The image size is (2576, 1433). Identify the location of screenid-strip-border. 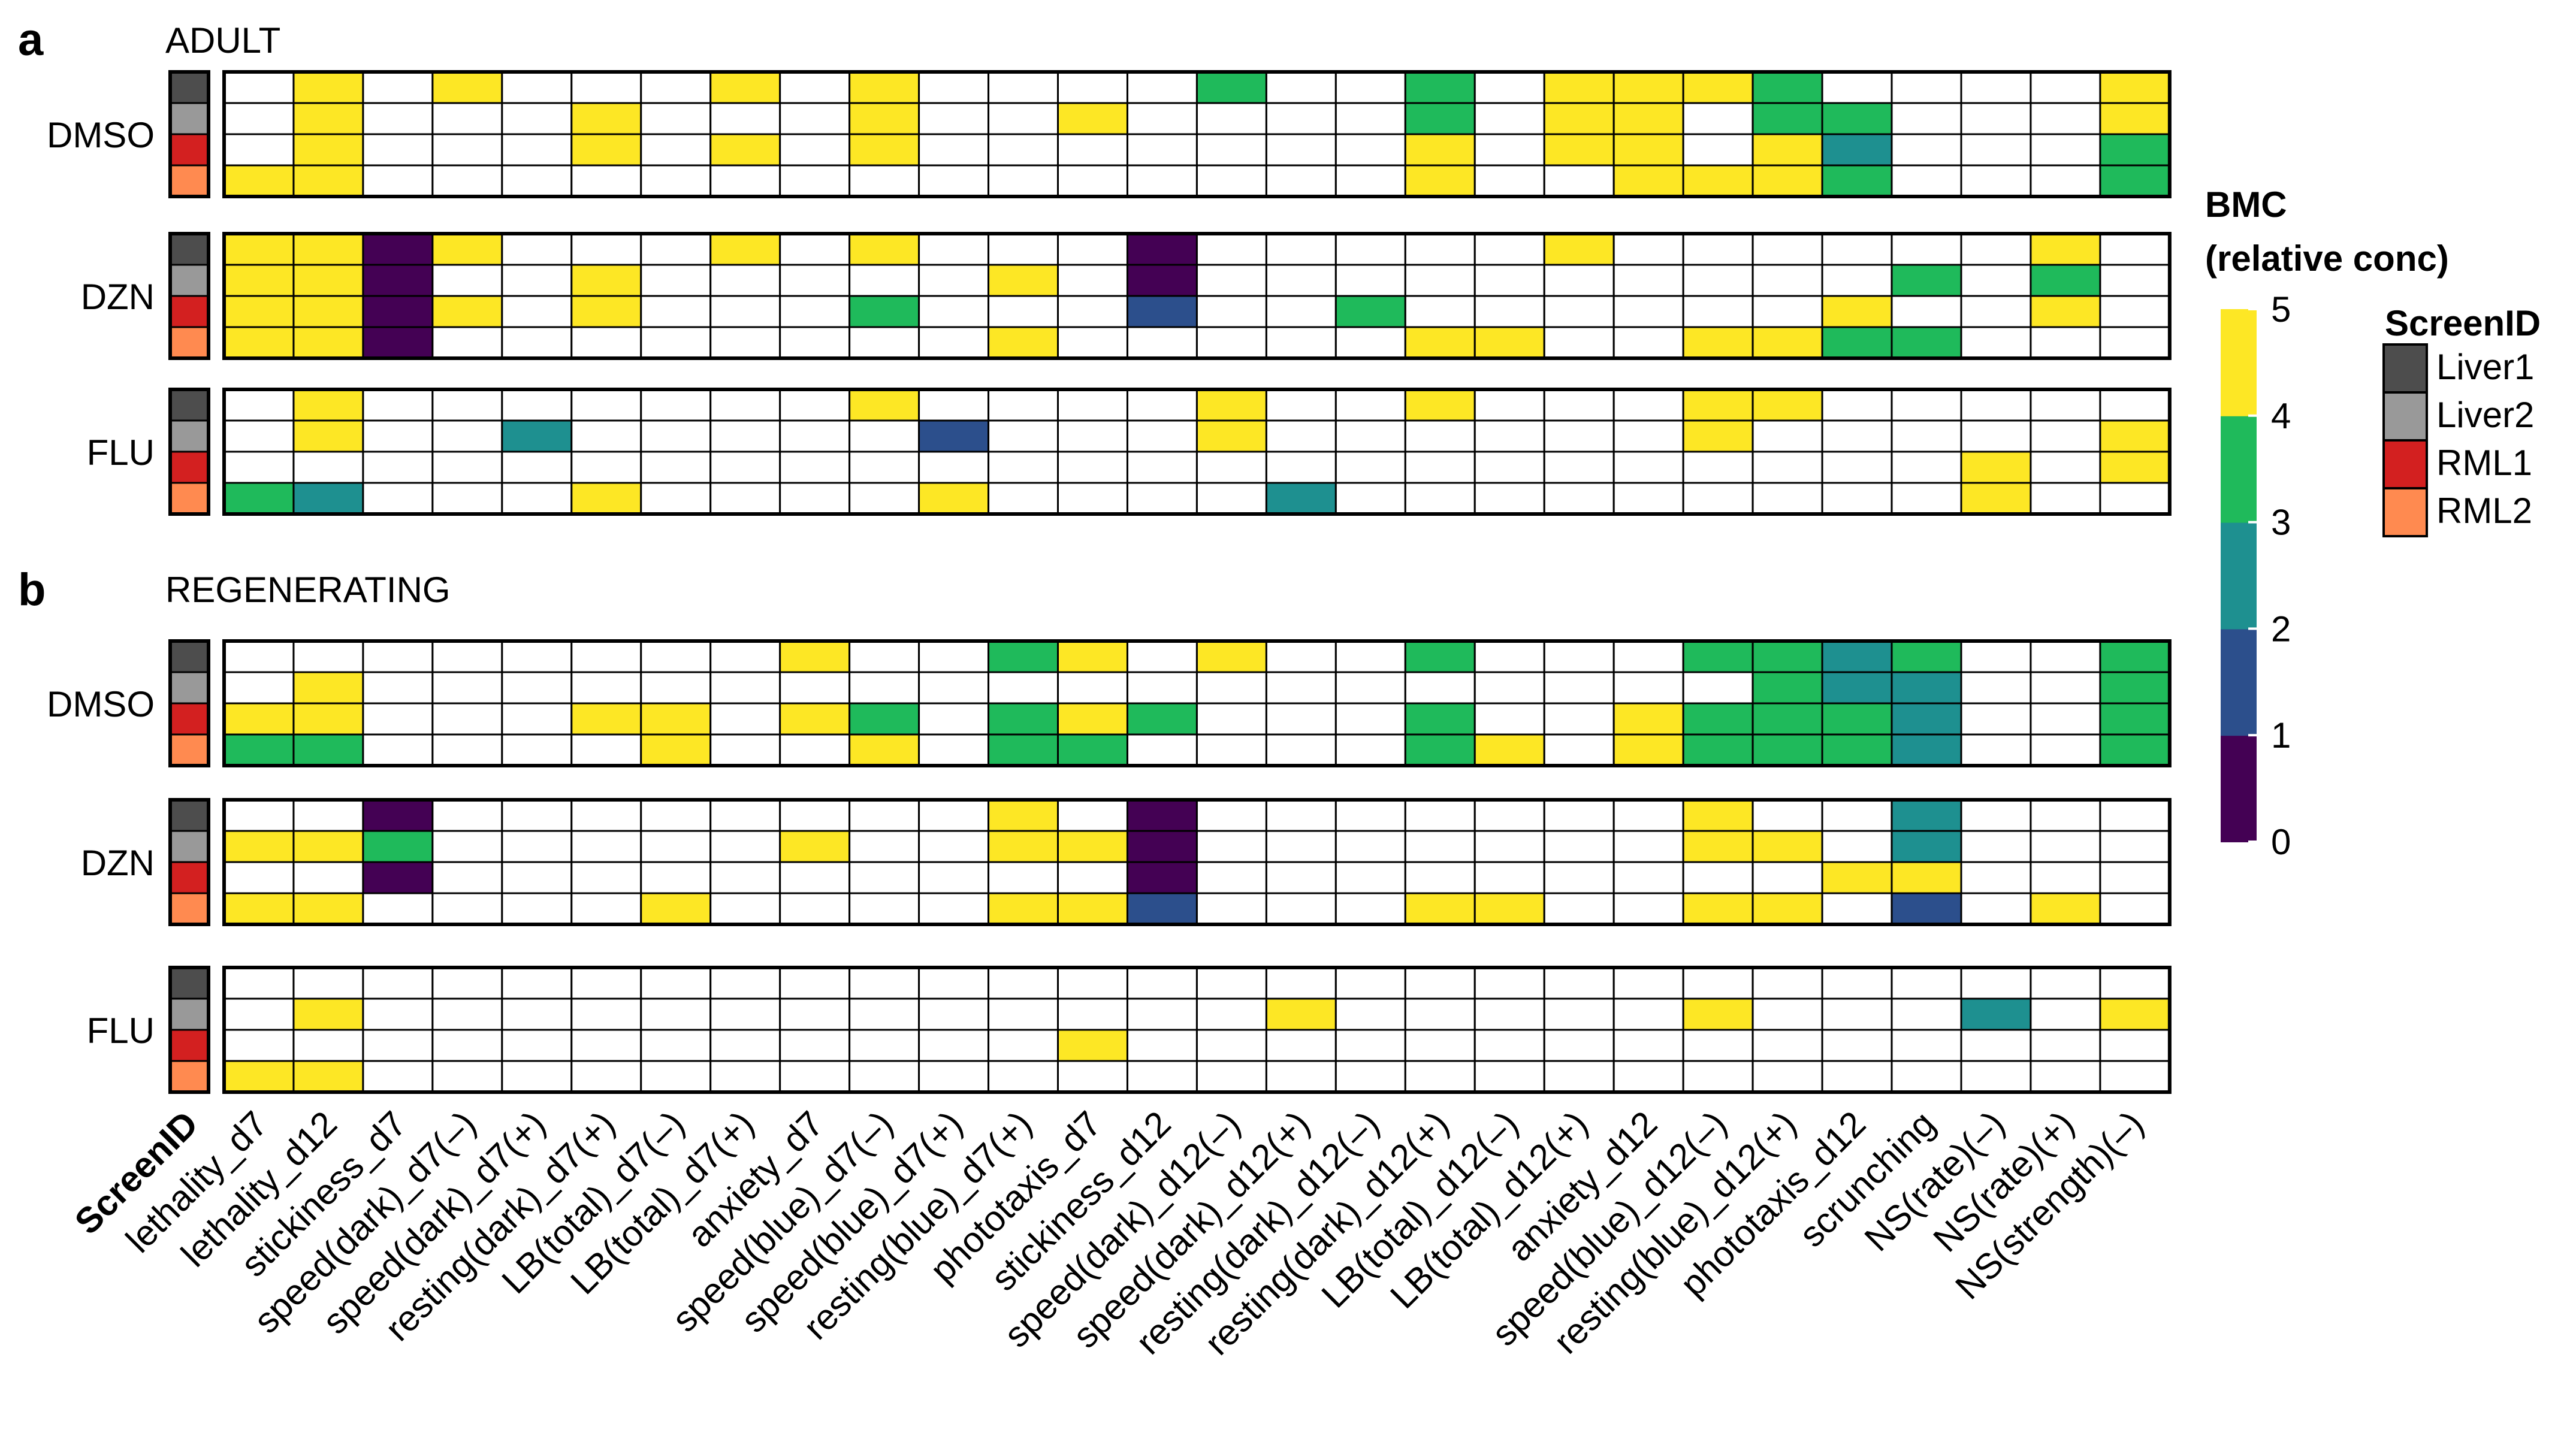
(189, 296).